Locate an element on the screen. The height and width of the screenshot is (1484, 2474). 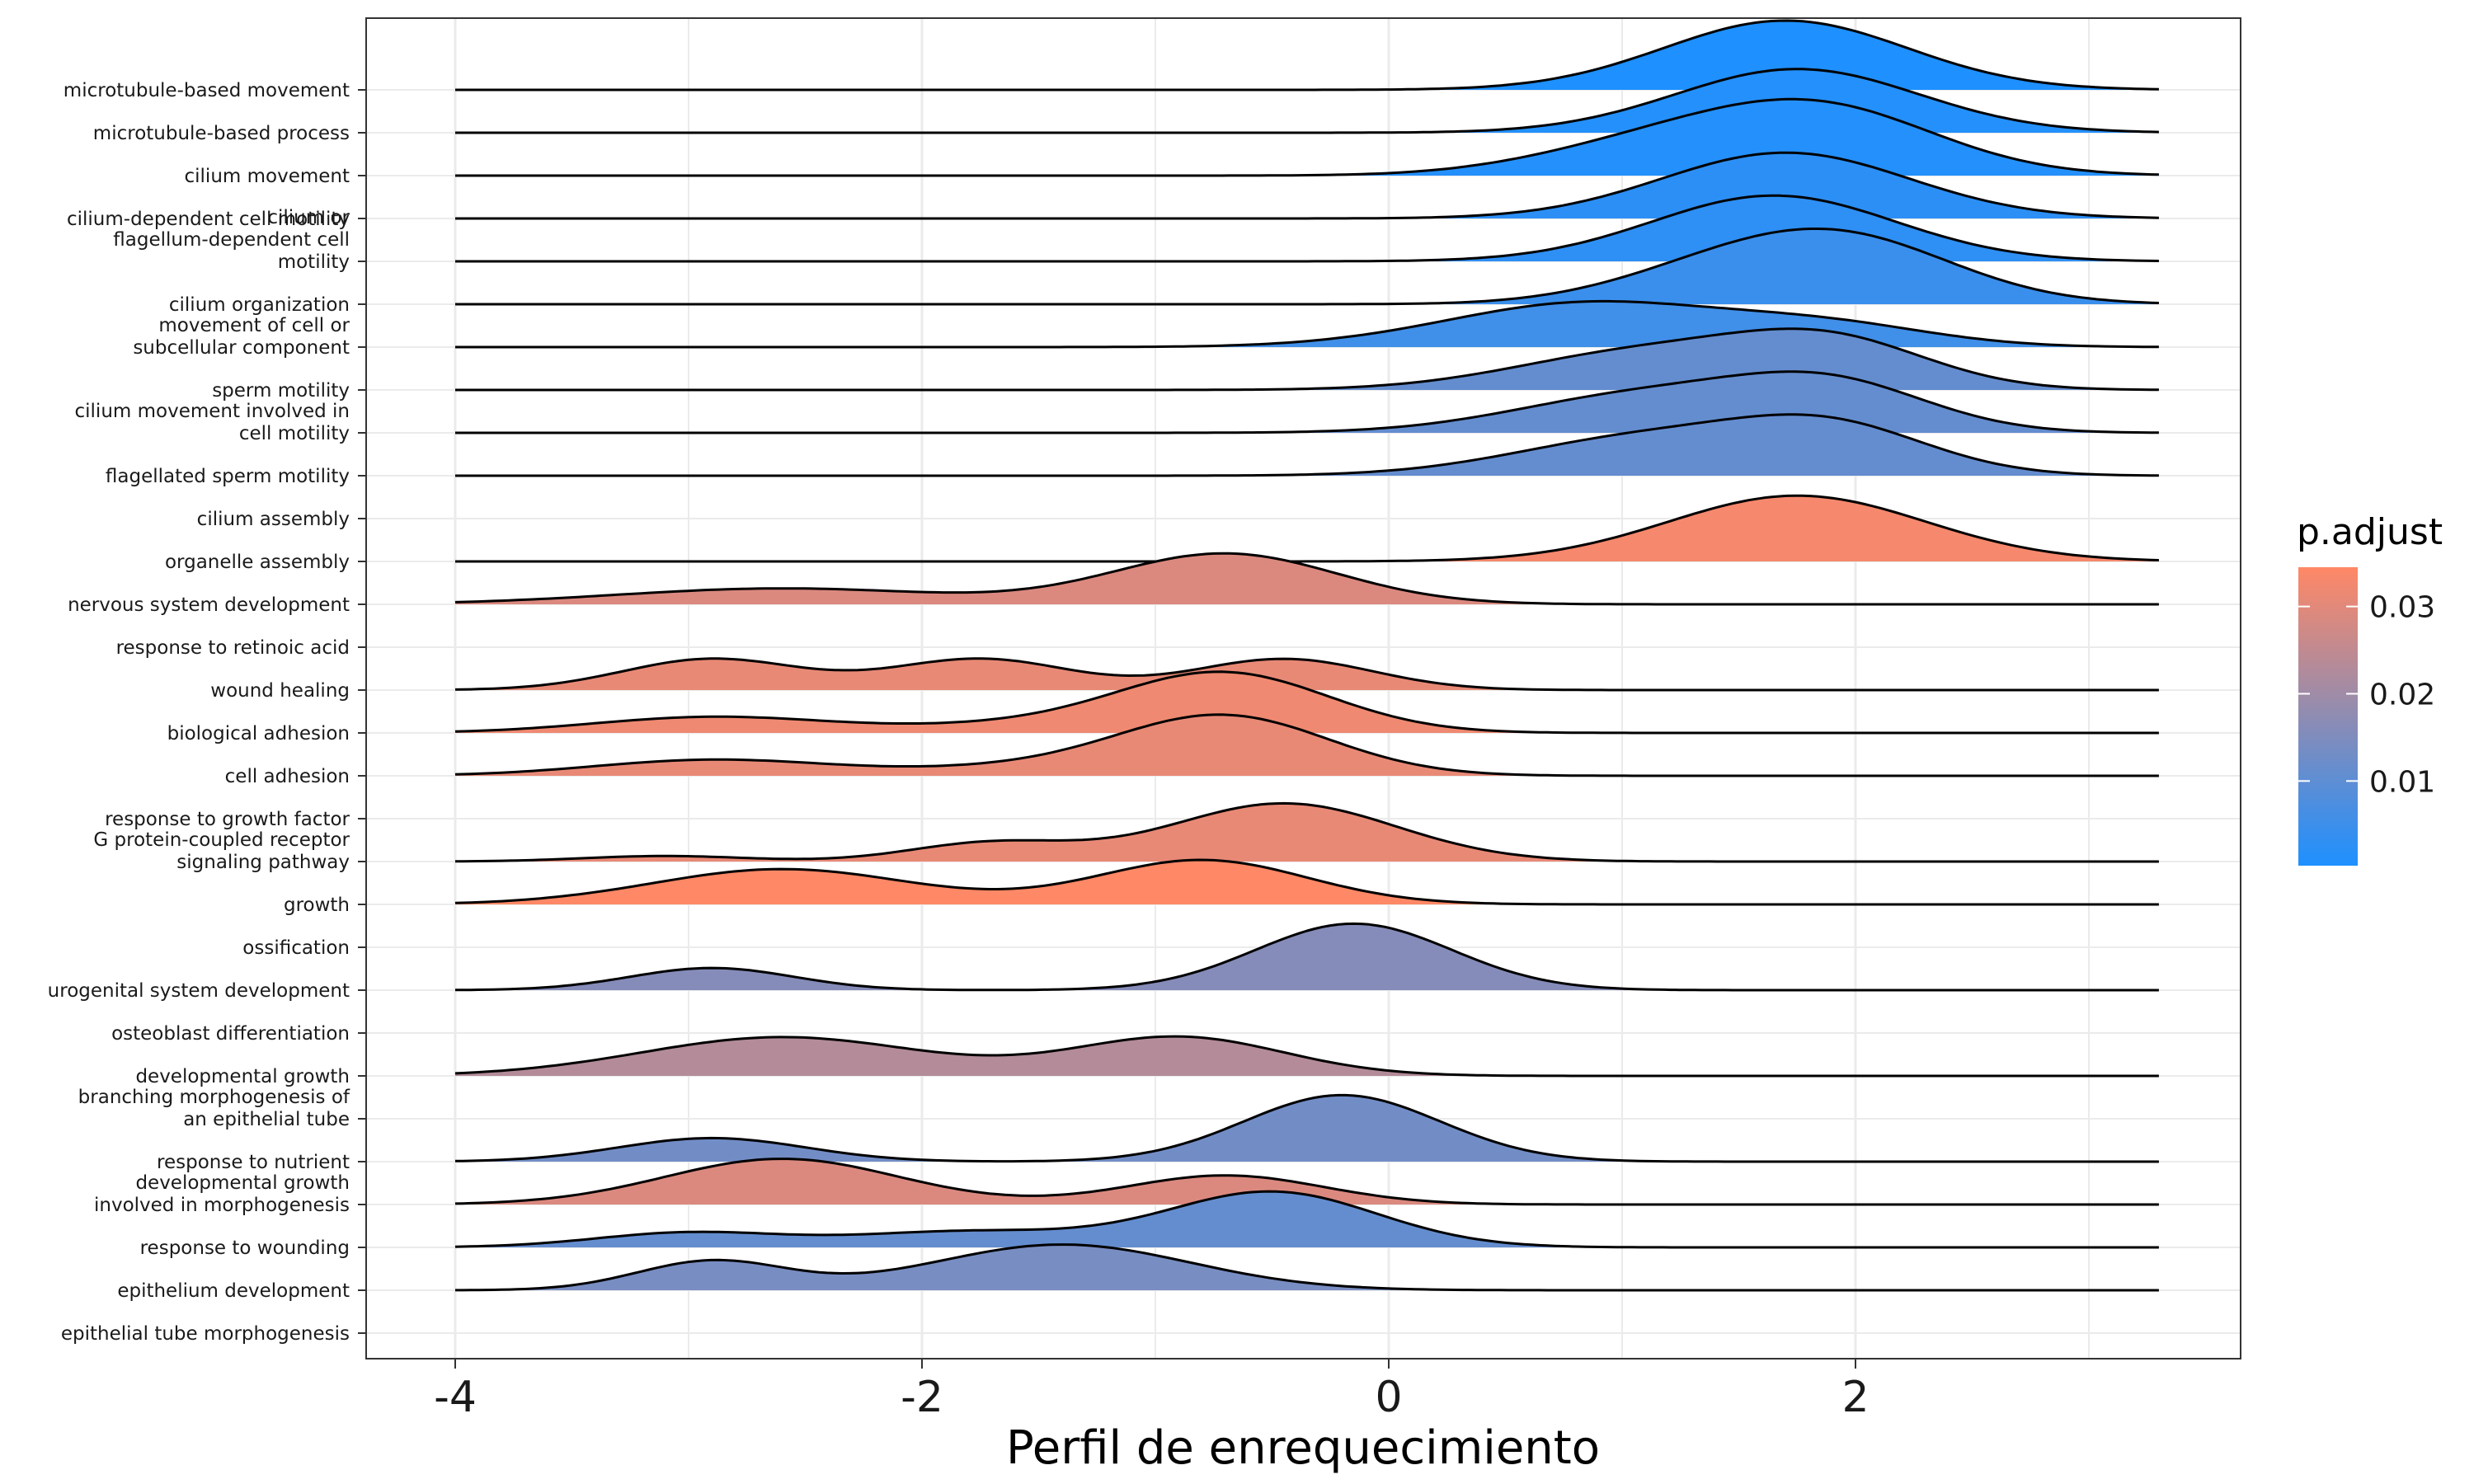
y-tick-label: G protein-coupled receptor is located at coordinates (221, 840).